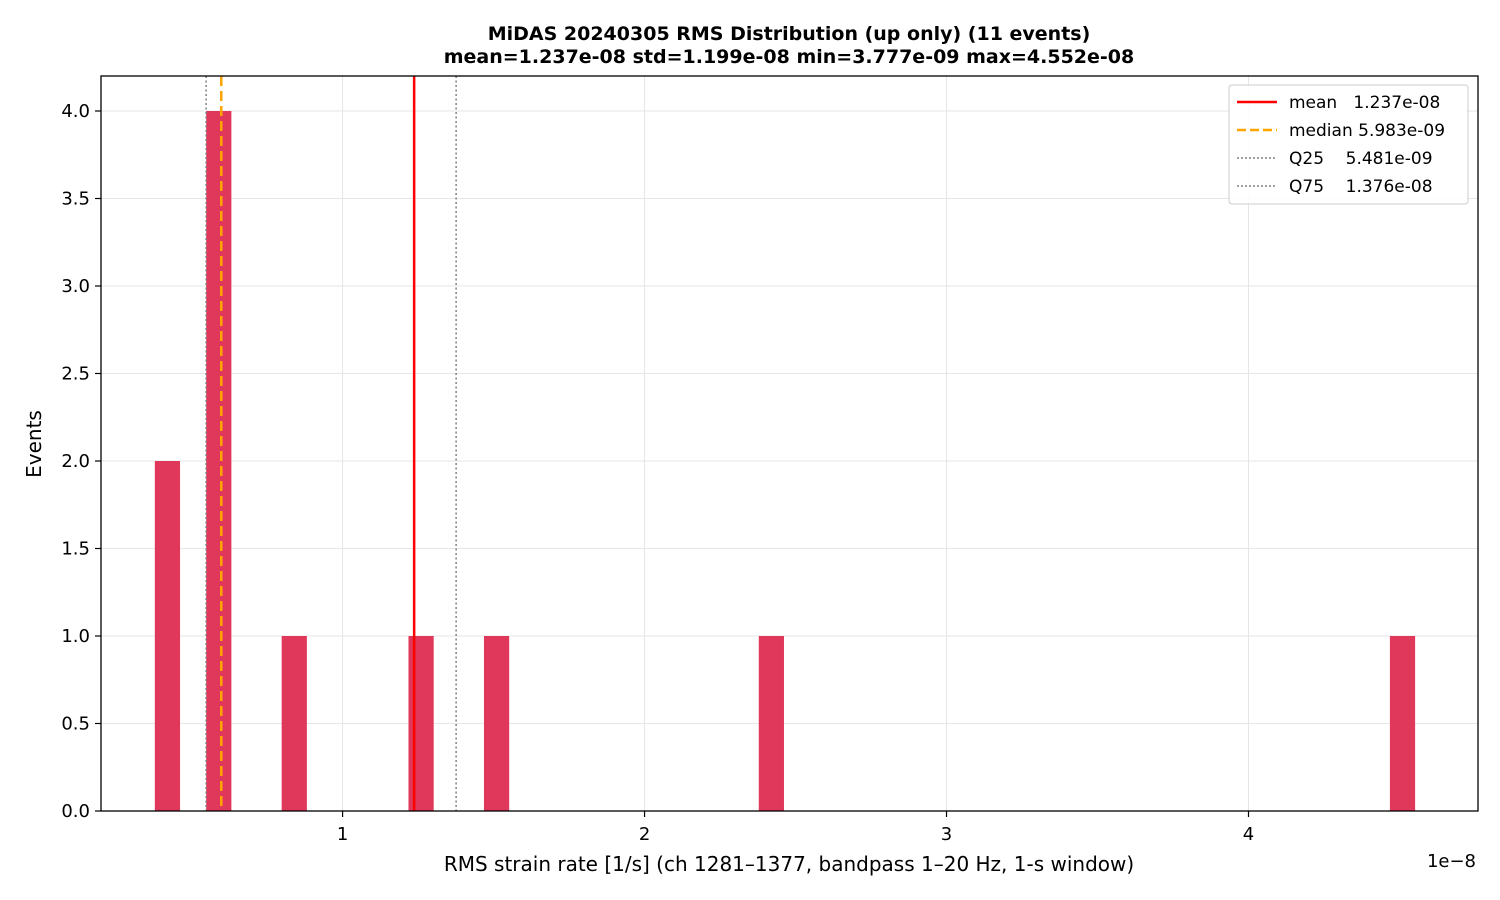  I want to click on legend-entry-mean: mean 1.237e-08, so click(1364, 103).